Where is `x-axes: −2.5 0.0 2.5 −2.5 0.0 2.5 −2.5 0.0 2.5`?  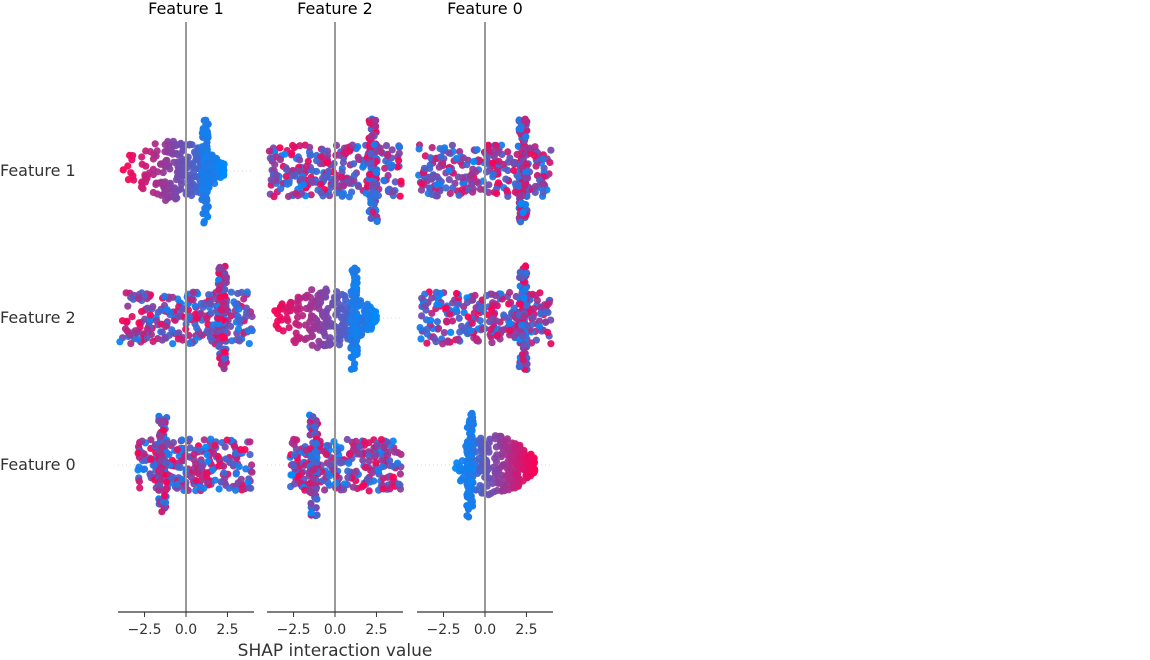
x-axes: −2.5 0.0 2.5 −2.5 0.0 2.5 −2.5 0.0 2.5 is located at coordinates (335, 624).